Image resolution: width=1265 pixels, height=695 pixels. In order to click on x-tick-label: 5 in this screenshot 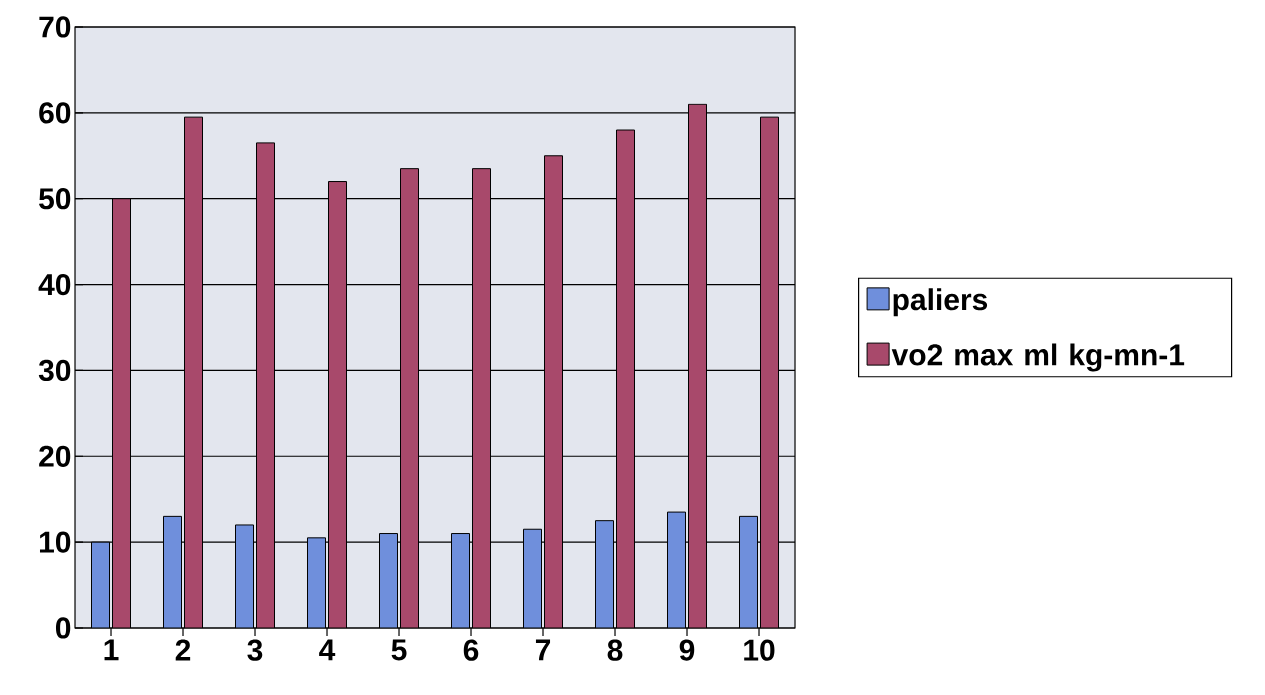, I will do `click(399, 650)`.